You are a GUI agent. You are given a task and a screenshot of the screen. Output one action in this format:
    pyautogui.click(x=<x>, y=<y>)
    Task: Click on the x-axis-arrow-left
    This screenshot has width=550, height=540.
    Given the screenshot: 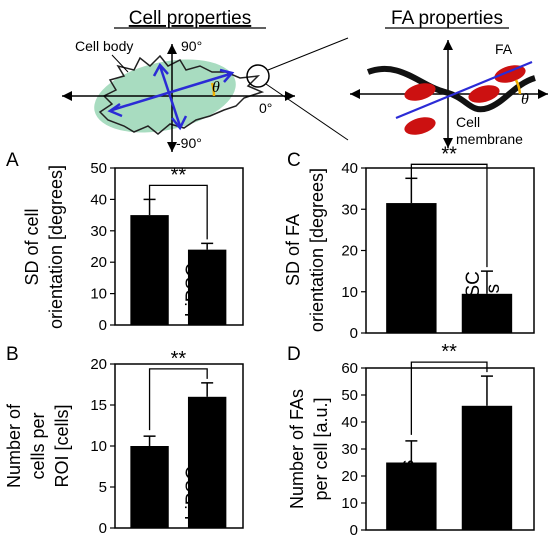 What is the action you would take?
    pyautogui.click(x=67, y=96)
    